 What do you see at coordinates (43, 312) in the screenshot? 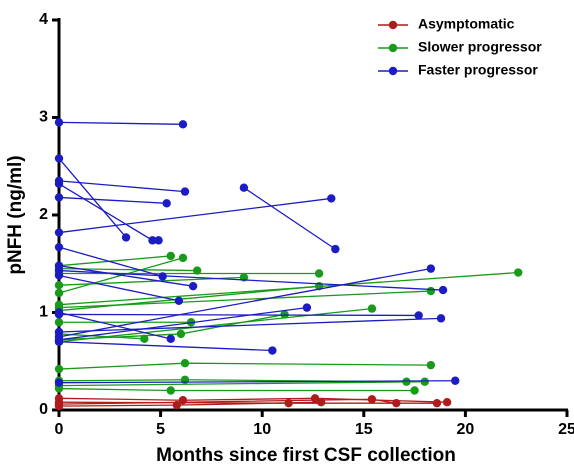
I see `y-tick-label: 1` at bounding box center [43, 312].